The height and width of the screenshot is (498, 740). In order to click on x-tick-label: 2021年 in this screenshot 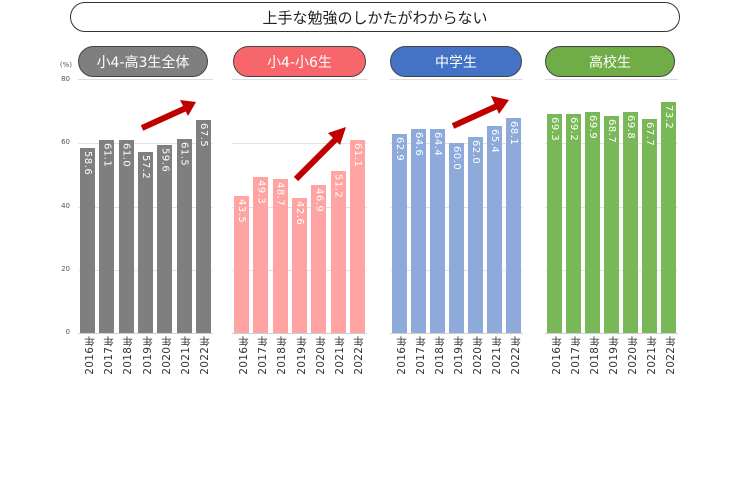, I will do `click(651, 355)`.